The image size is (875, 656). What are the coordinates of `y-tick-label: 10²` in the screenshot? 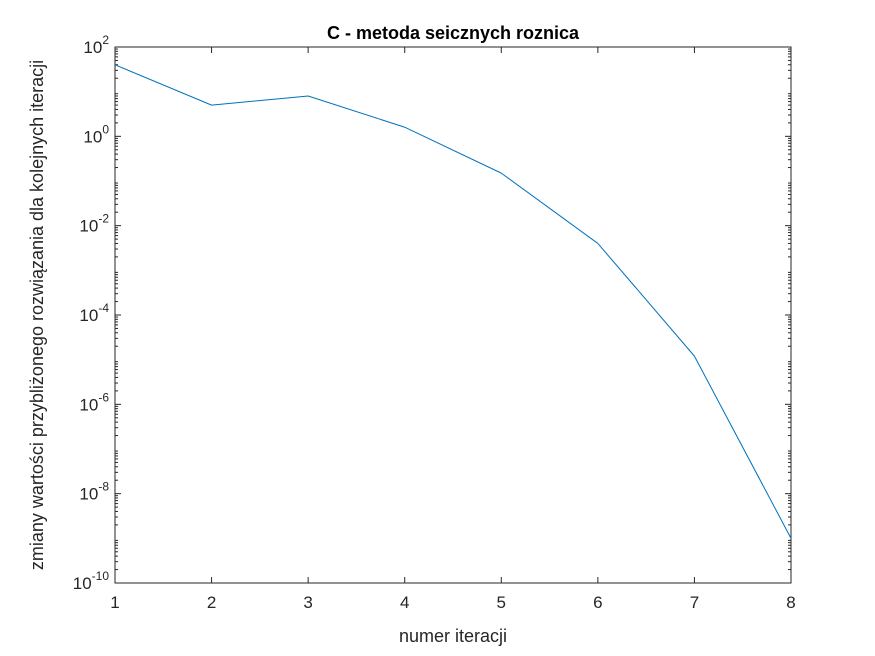 It's located at (96, 45).